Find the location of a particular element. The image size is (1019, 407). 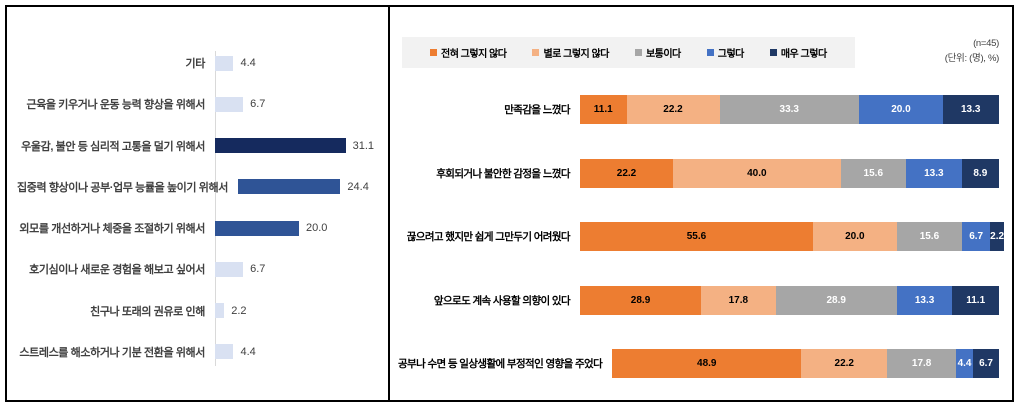

segment-value-label: 33.3 is located at coordinates (789, 109).